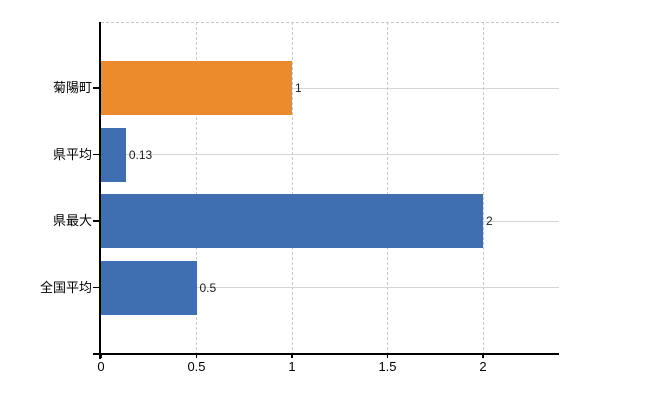 The width and height of the screenshot is (650, 400). I want to click on y-axis-line, so click(100, 190).